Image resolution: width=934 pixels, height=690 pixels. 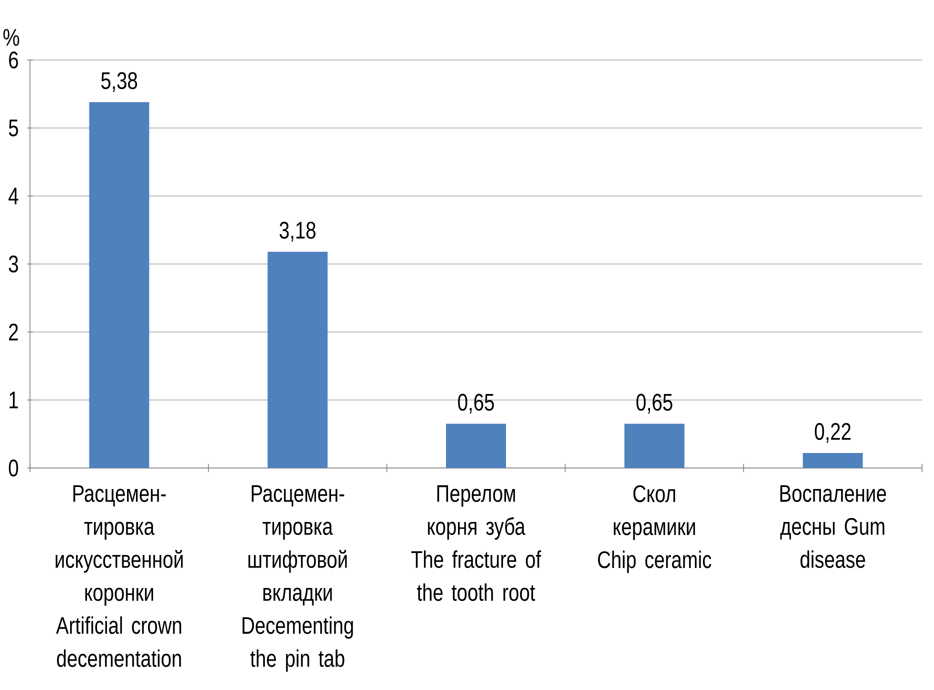 What do you see at coordinates (298, 232) in the screenshot?
I see `data-label: 3,18` at bounding box center [298, 232].